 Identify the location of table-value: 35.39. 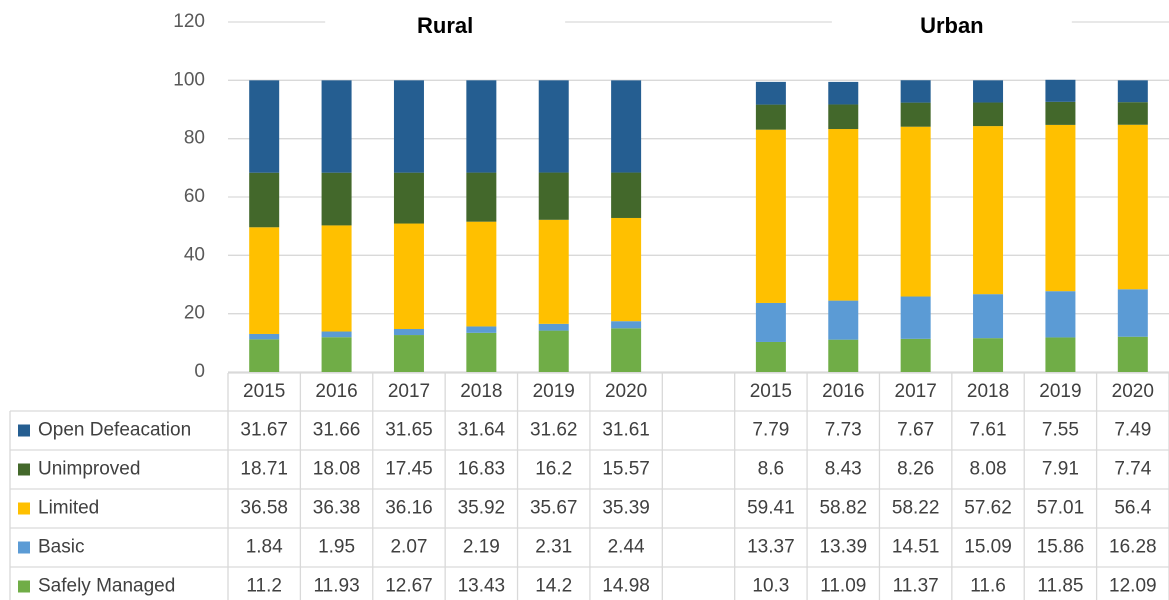
(626, 508).